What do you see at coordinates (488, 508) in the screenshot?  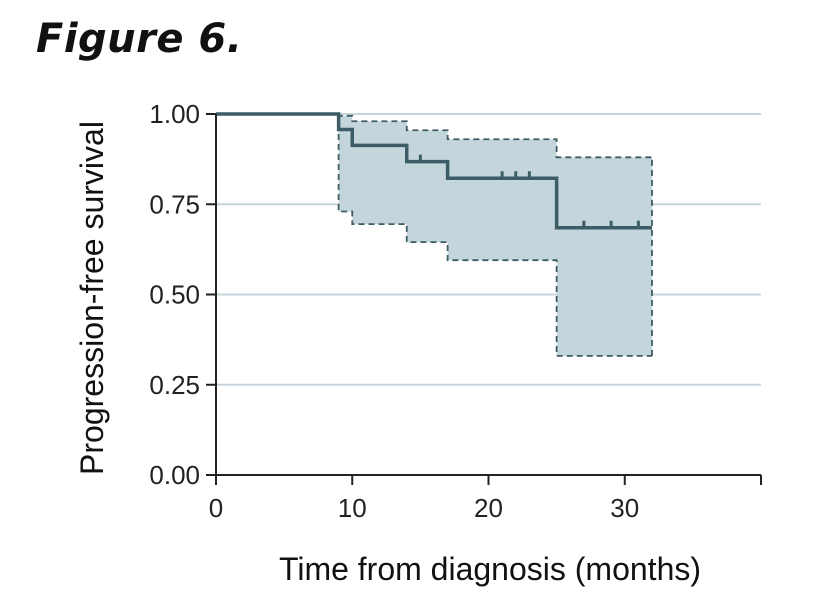 I see `x-tick-label-2: 20` at bounding box center [488, 508].